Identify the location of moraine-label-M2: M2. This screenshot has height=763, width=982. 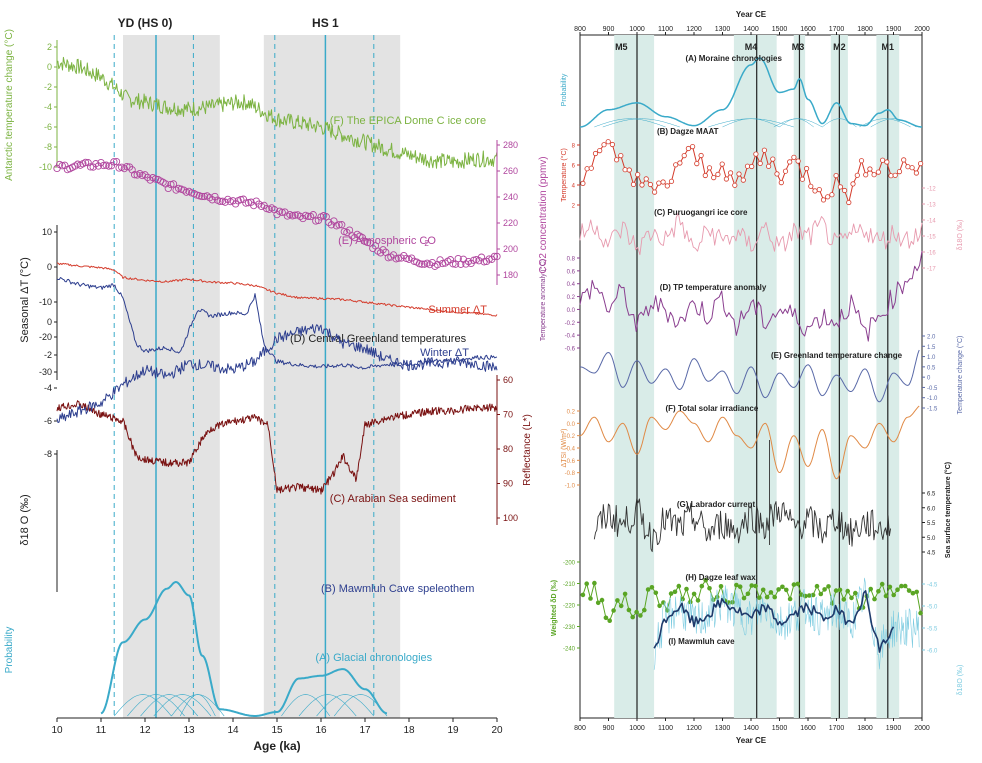
(839, 47).